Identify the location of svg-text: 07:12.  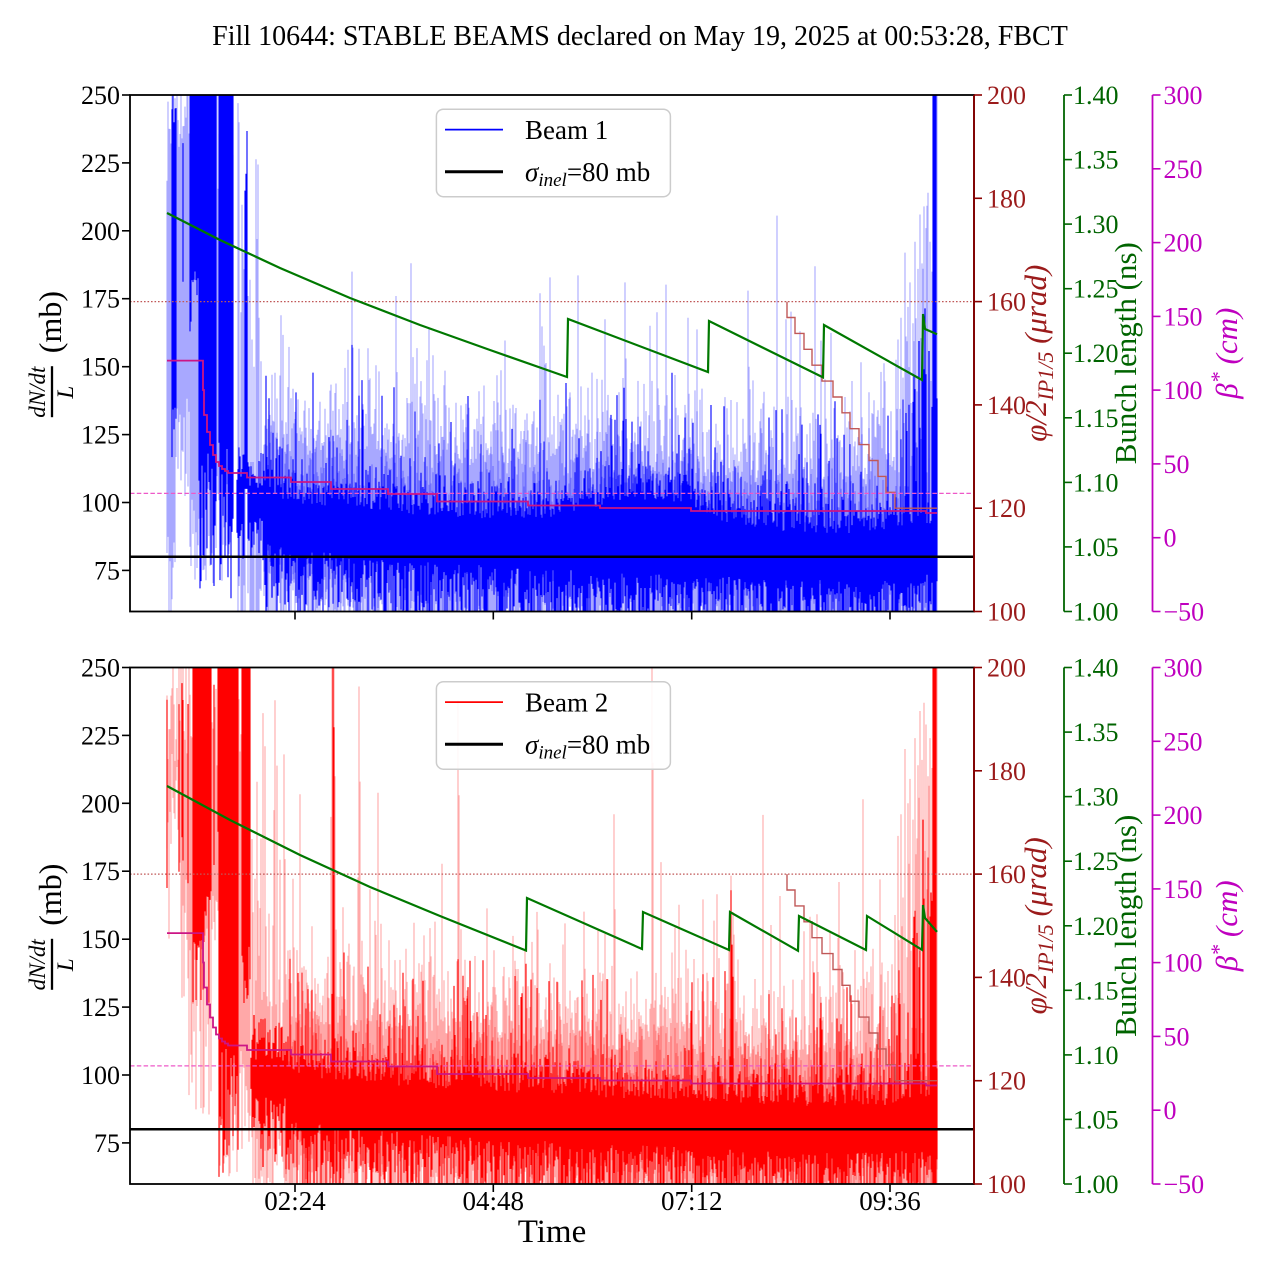
(692, 1201).